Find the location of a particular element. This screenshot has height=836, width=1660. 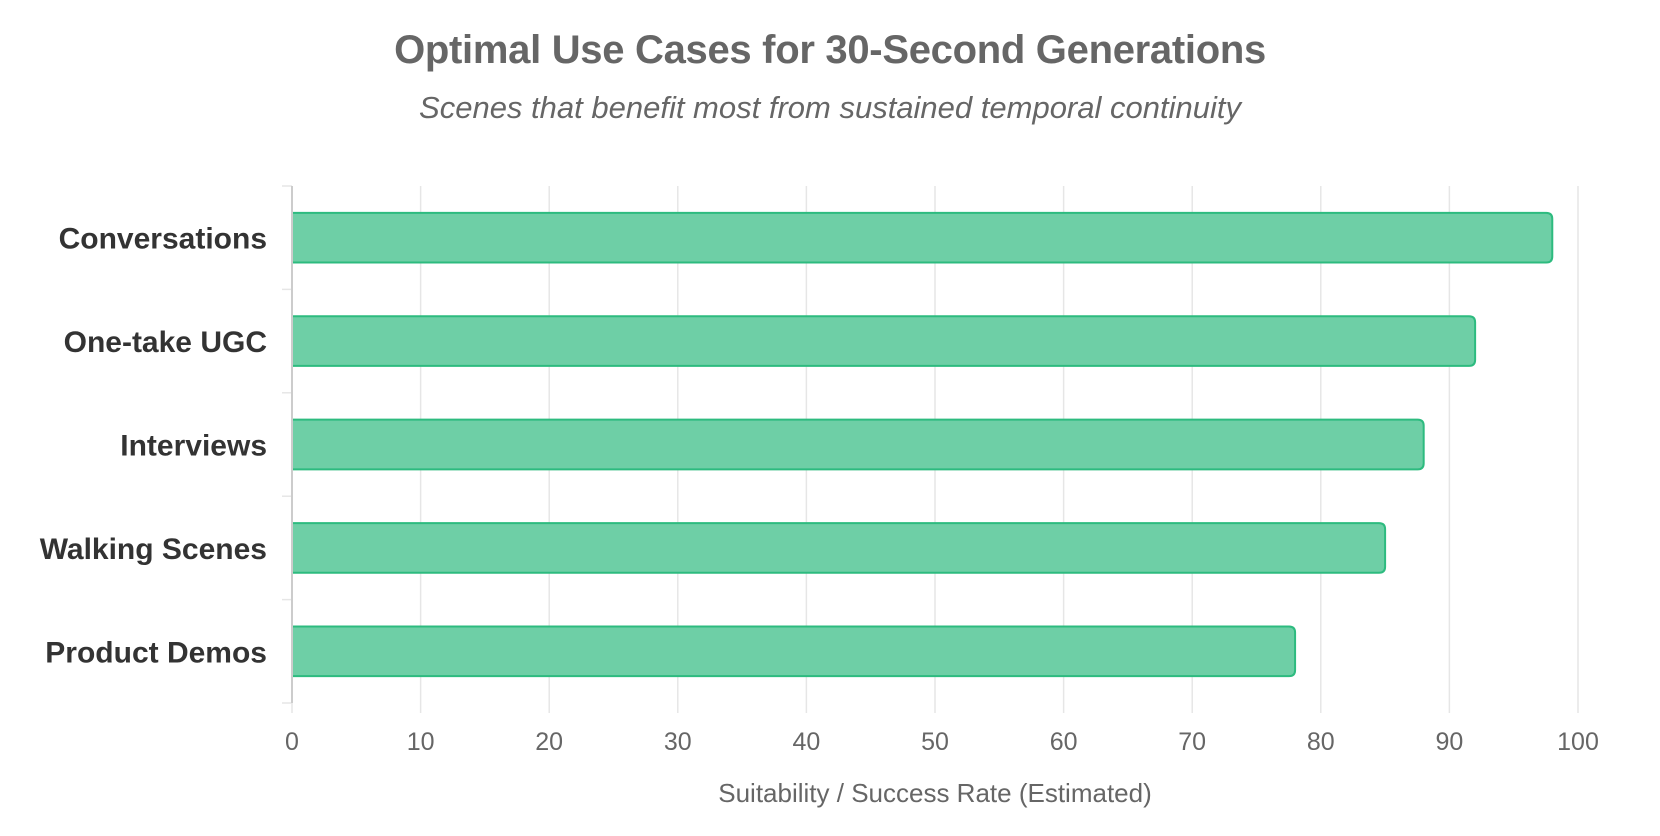

x-axis-title: Suitability / Success Rate (Estimated) is located at coordinates (935, 793).